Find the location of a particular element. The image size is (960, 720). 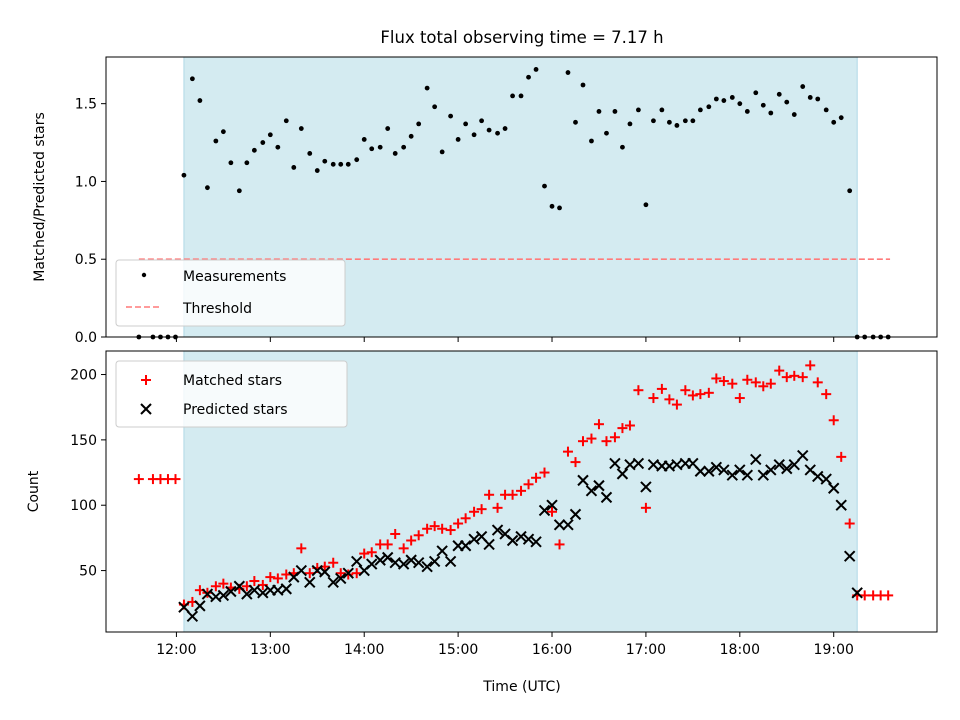

legend-threshold-label: Threshold is located at coordinates (217, 309).